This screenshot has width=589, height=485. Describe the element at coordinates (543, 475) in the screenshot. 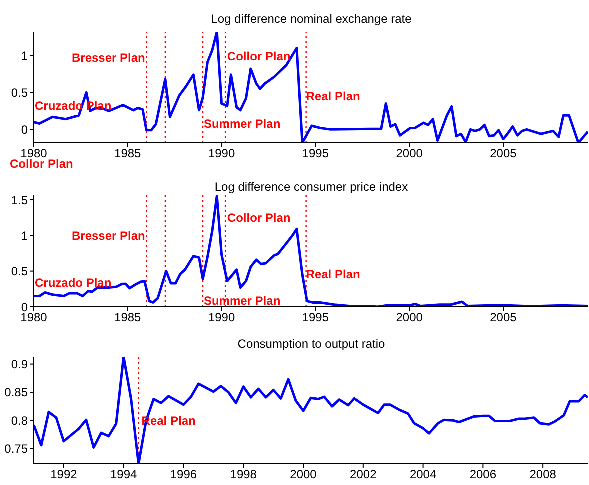

I see `x-tick-label: 2008` at that location.